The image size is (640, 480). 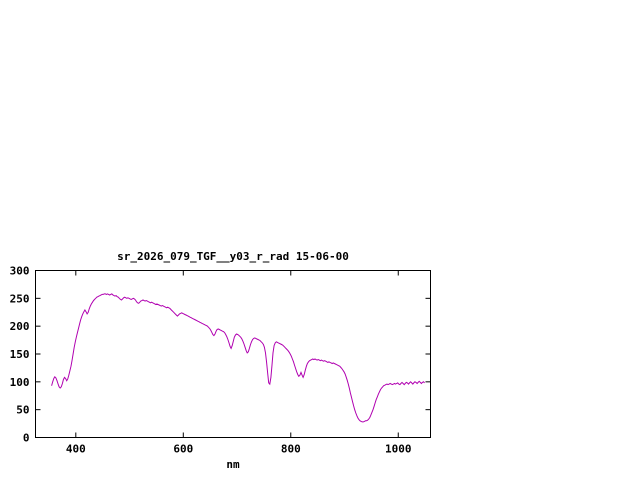 What do you see at coordinates (20, 326) in the screenshot?
I see `y-tick-label: 200` at bounding box center [20, 326].